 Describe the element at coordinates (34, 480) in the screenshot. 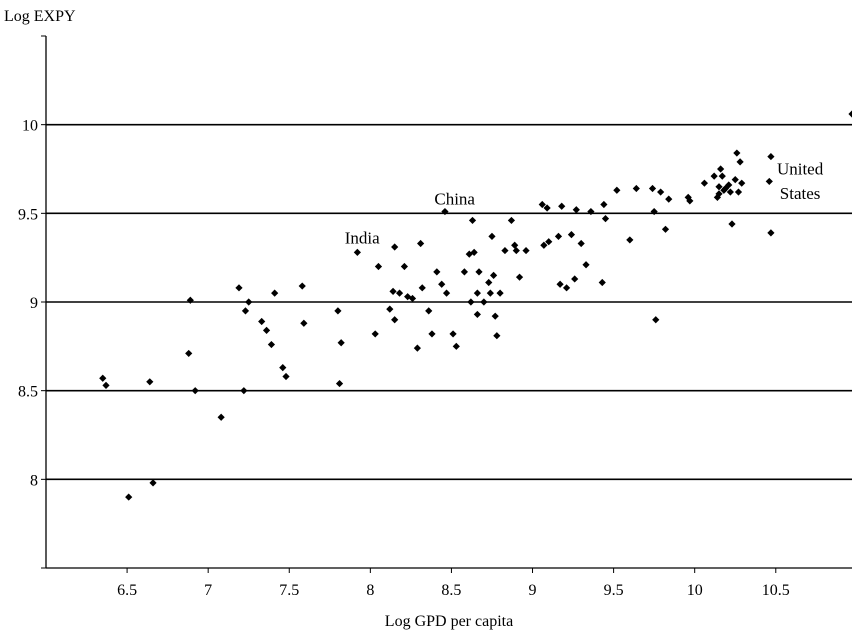

I see `y-tick-label: 8` at that location.